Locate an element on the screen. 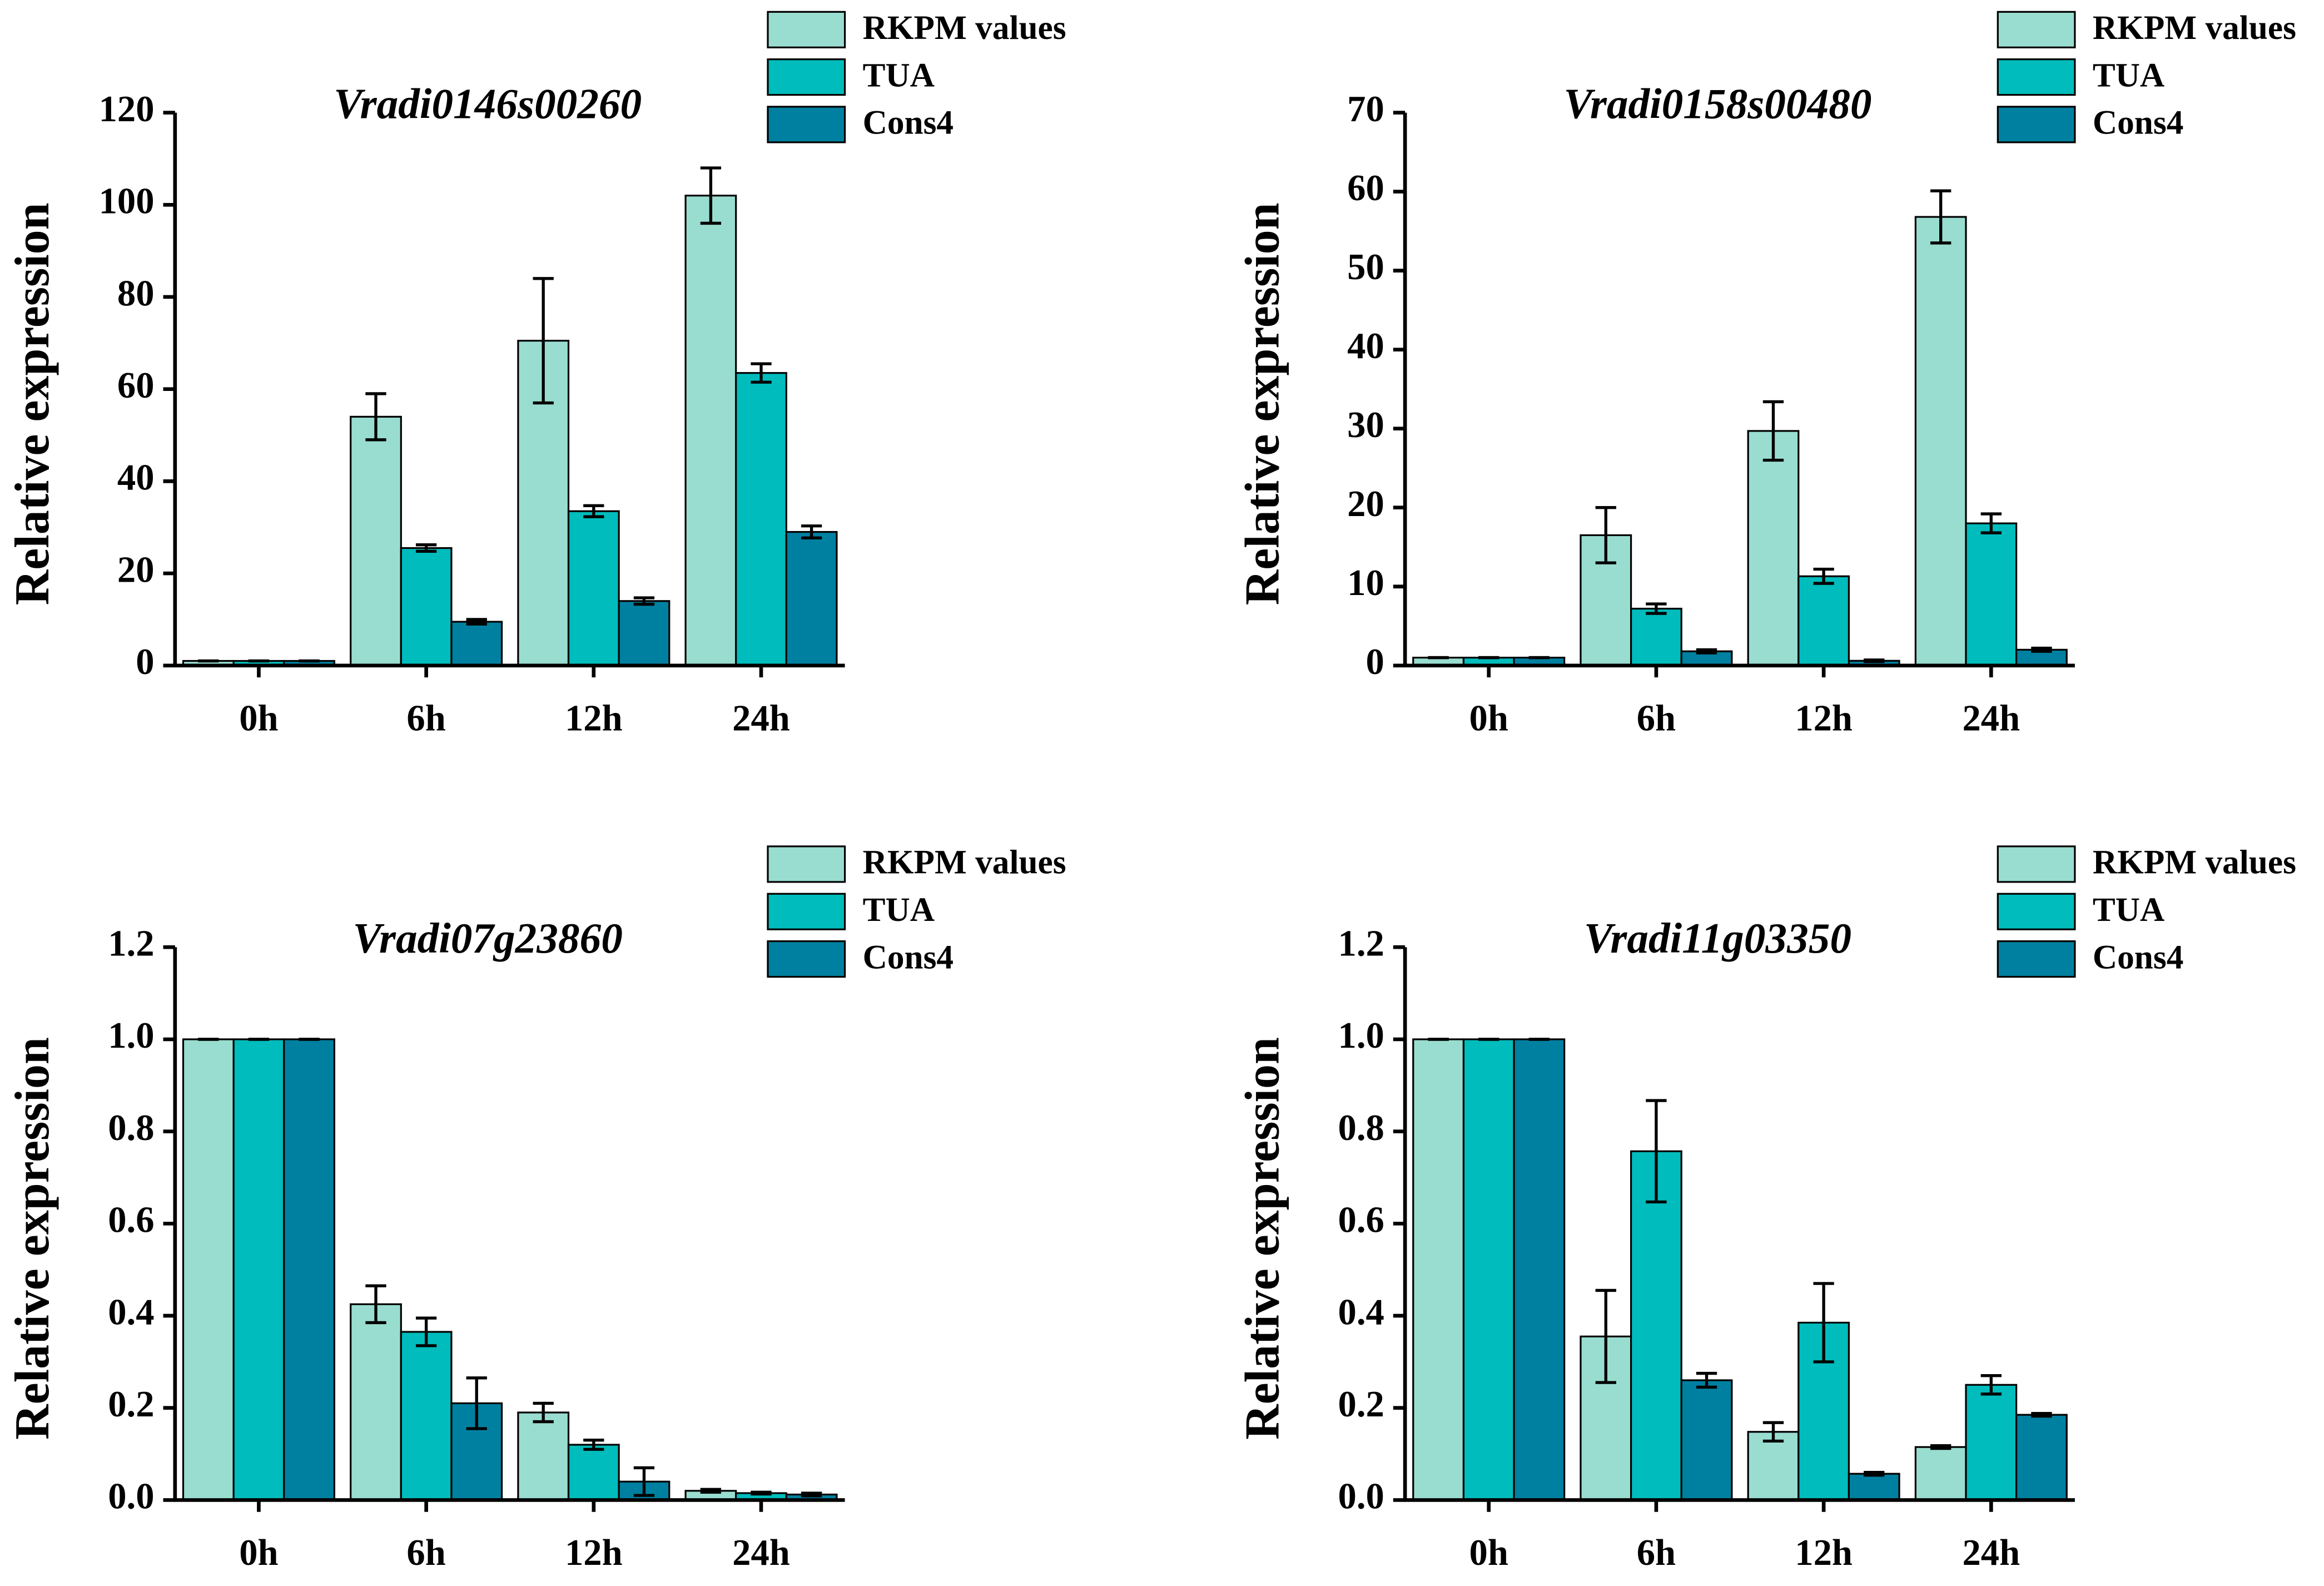  y-tick-label: 50 is located at coordinates (1365, 267).